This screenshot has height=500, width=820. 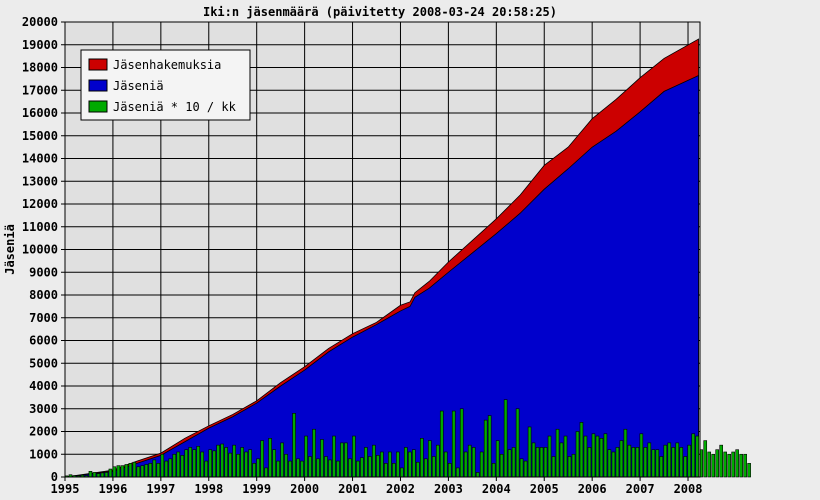 I want to click on x-tick-label: 1995, so click(x=65, y=489).